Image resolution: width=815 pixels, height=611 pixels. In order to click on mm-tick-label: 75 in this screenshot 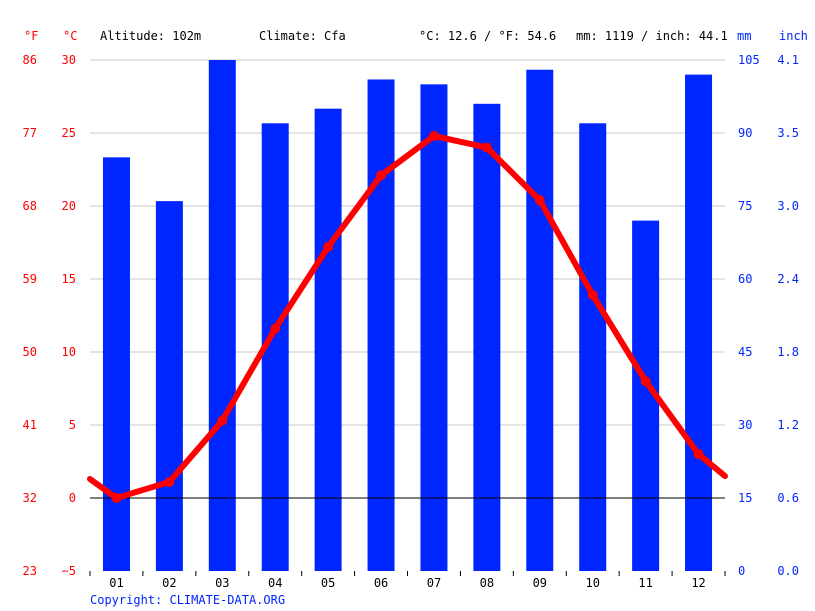, I will do `click(745, 206)`.